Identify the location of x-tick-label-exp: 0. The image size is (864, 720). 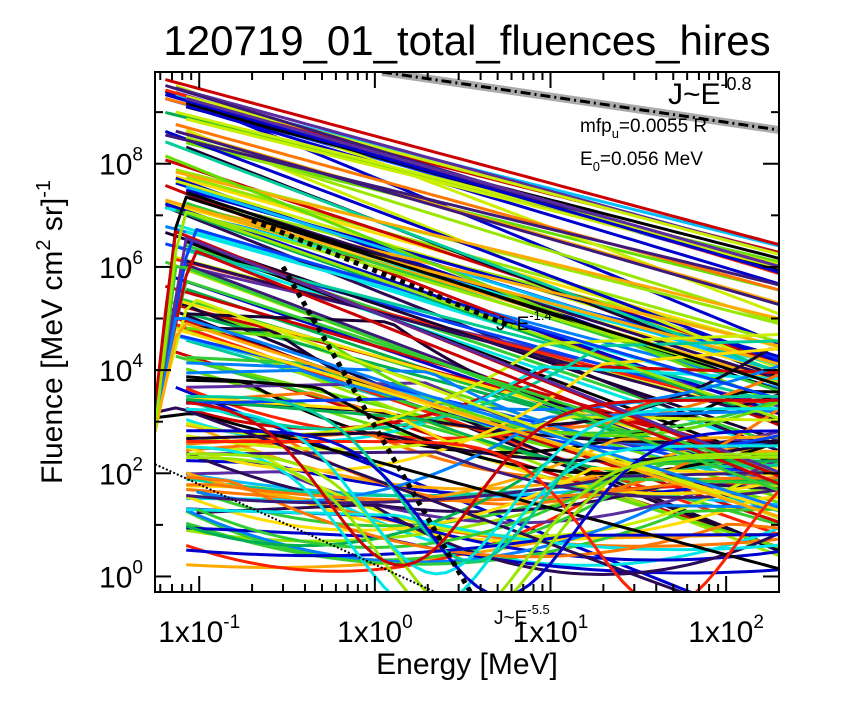
(407, 622).